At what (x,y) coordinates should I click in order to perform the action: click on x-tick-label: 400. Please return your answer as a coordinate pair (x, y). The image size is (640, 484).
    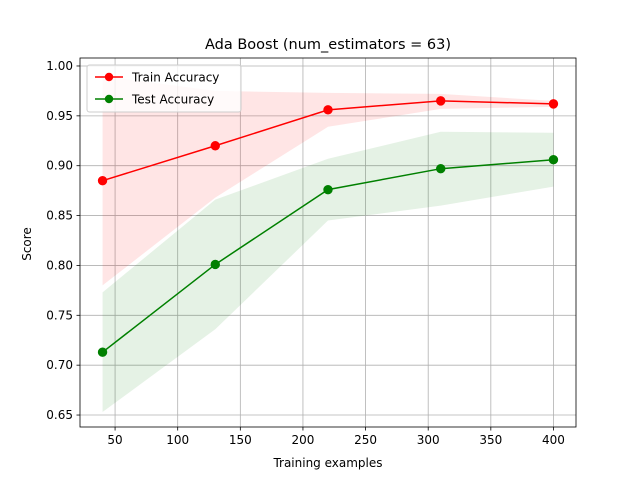
    Looking at the image, I should click on (553, 440).